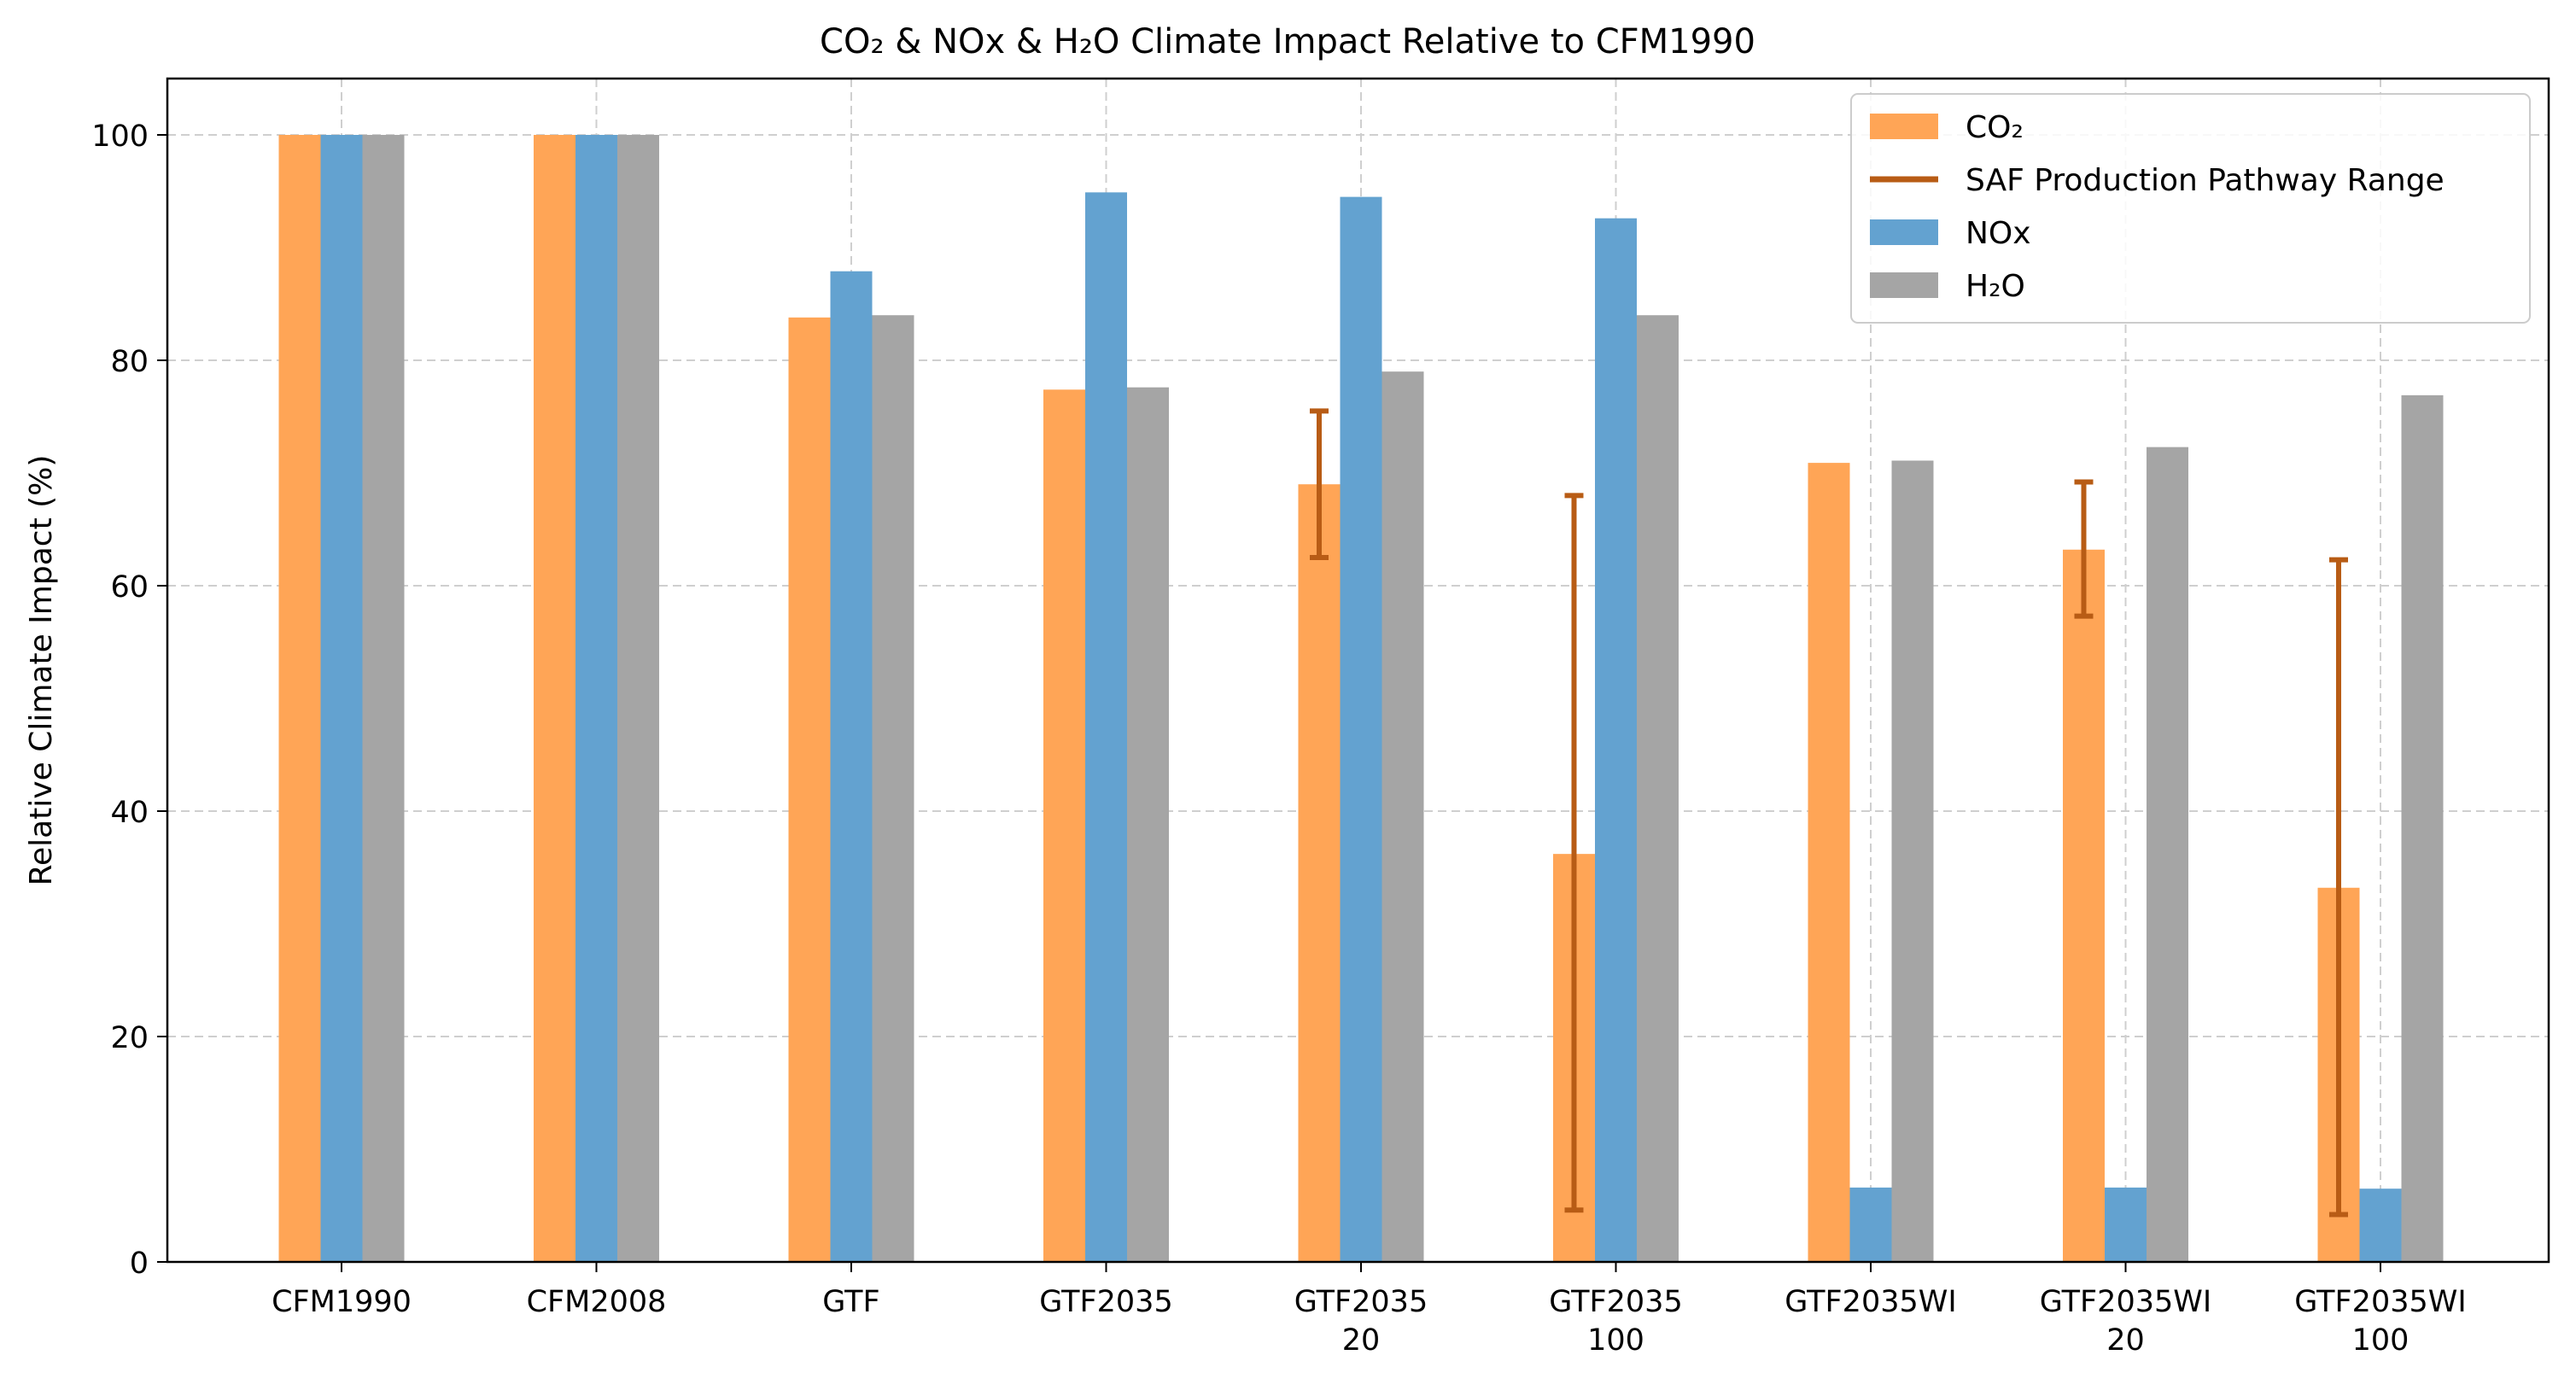 This screenshot has width=2576, height=1390. I want to click on legend-co2-label: CO₂, so click(1995, 127).